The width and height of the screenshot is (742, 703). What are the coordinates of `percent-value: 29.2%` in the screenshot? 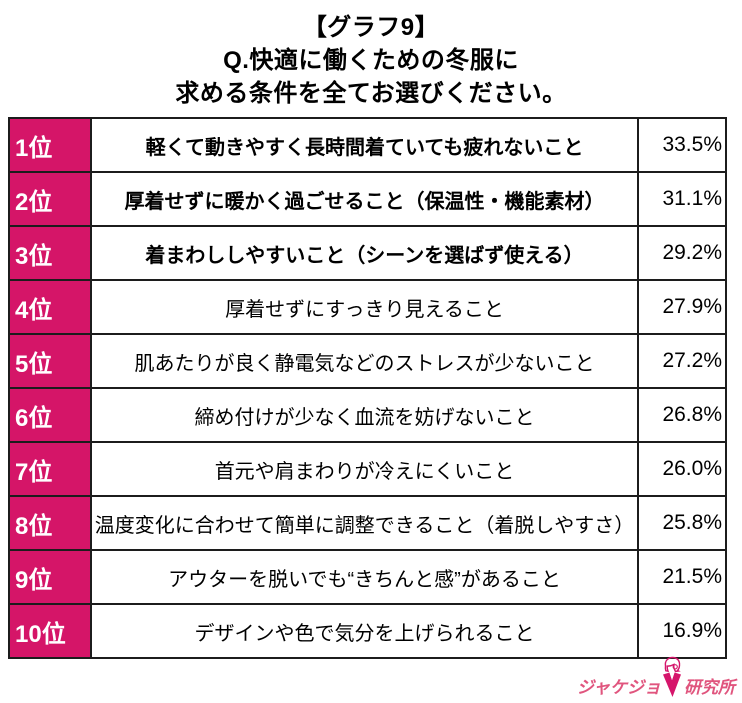 It's located at (682, 253).